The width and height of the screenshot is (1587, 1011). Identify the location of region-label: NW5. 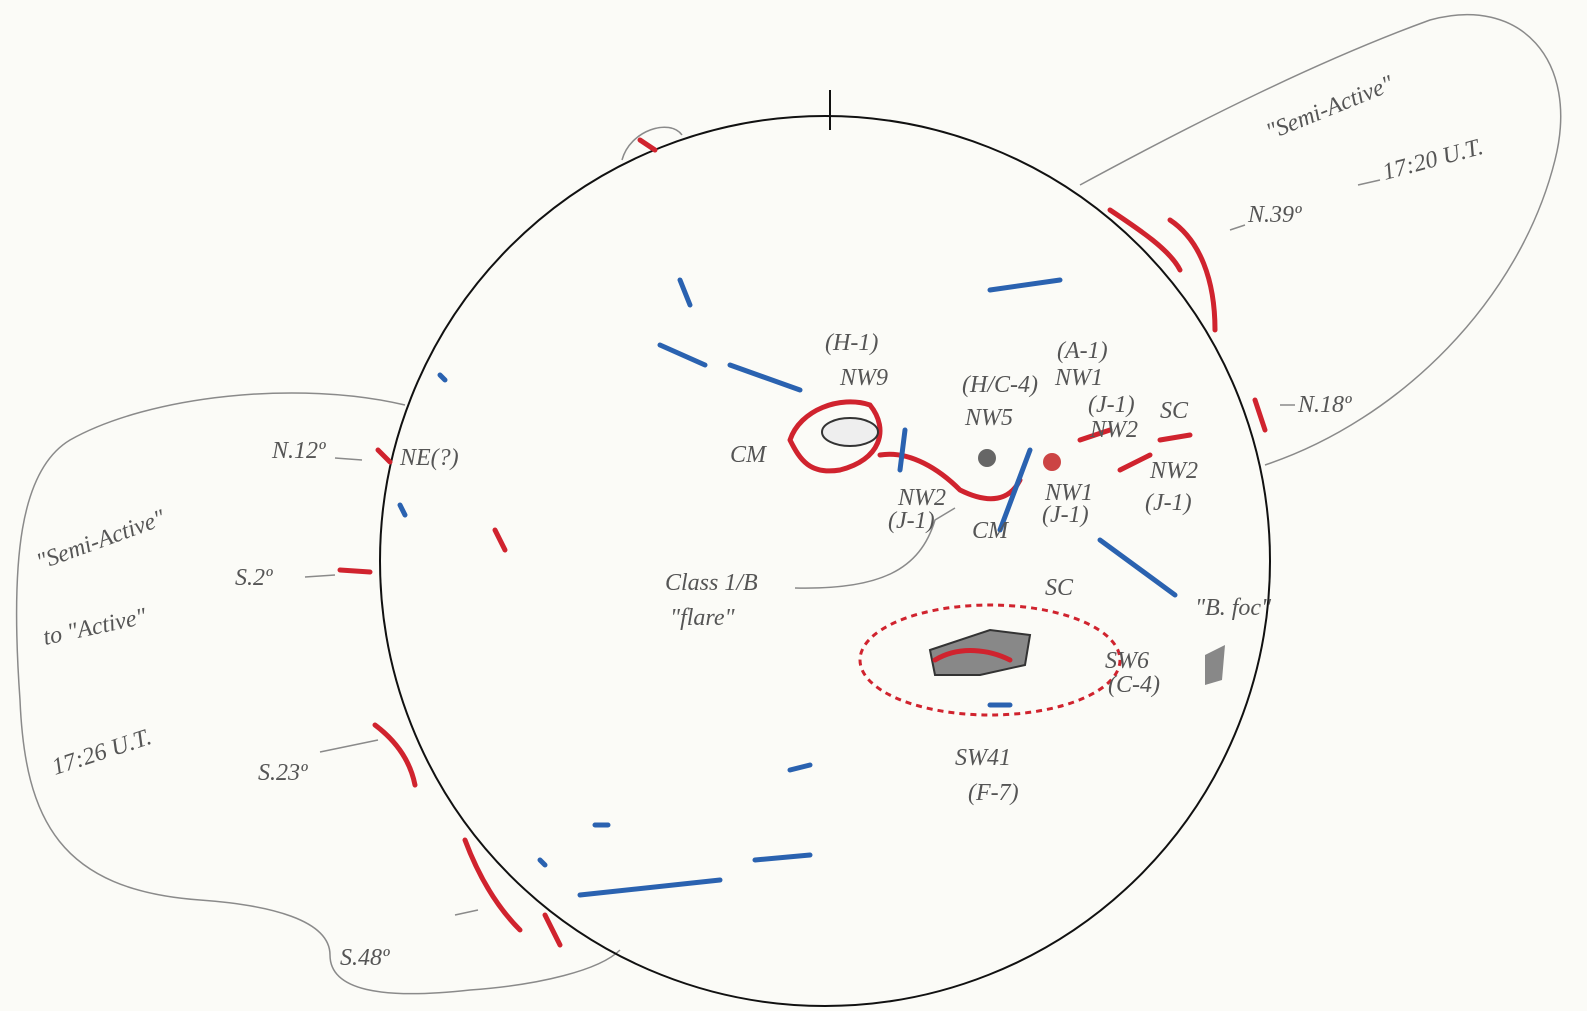
(988, 418).